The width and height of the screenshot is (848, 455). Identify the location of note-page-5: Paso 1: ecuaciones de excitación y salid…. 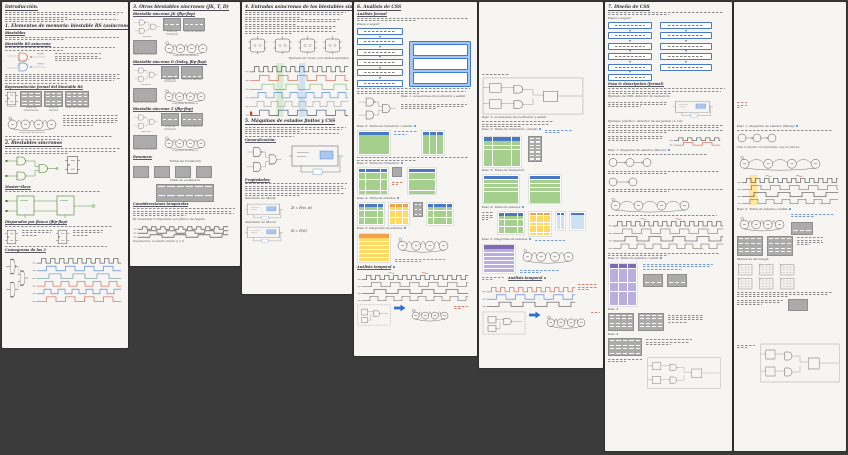
(541, 185).